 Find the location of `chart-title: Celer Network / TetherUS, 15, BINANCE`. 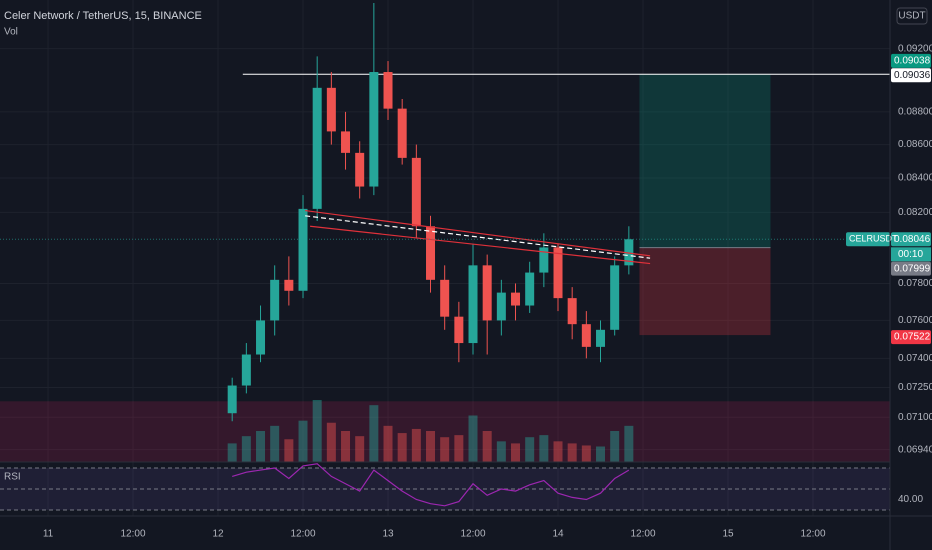

chart-title: Celer Network / TetherUS, 15, BINANCE is located at coordinates (103, 16).